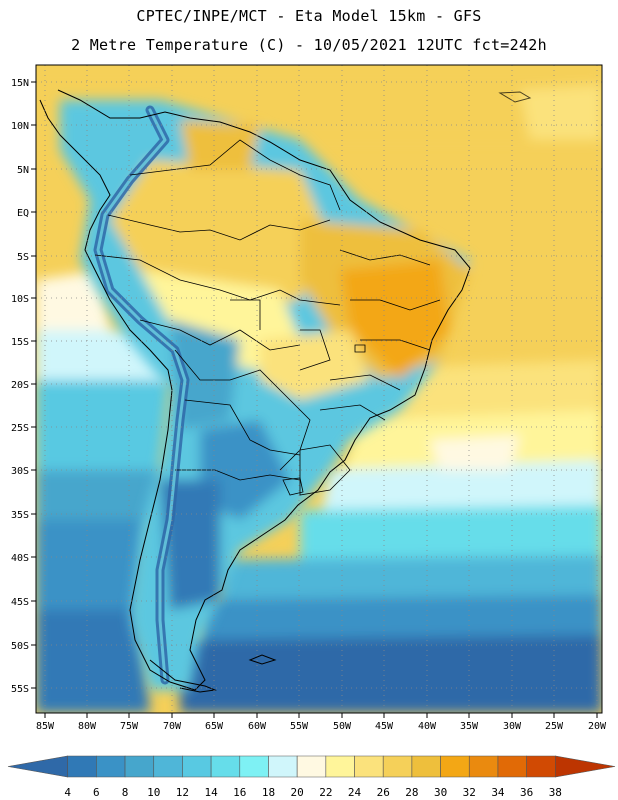 This screenshot has height=800, width=618. What do you see at coordinates (355, 792) in the screenshot?
I see `colorbar-tick-label: 24` at bounding box center [355, 792].